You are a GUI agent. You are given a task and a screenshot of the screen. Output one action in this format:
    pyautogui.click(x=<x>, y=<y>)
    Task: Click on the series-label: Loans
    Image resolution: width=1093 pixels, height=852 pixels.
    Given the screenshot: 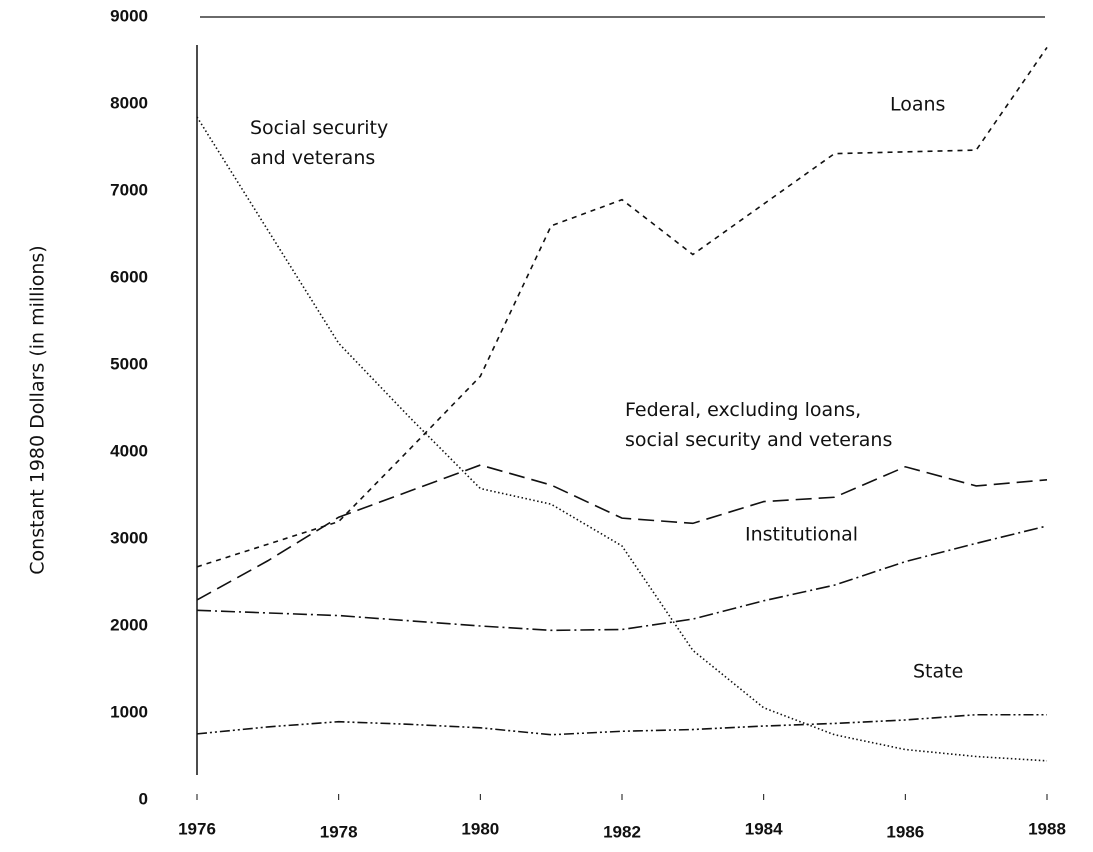 What is the action you would take?
    pyautogui.click(x=917, y=105)
    